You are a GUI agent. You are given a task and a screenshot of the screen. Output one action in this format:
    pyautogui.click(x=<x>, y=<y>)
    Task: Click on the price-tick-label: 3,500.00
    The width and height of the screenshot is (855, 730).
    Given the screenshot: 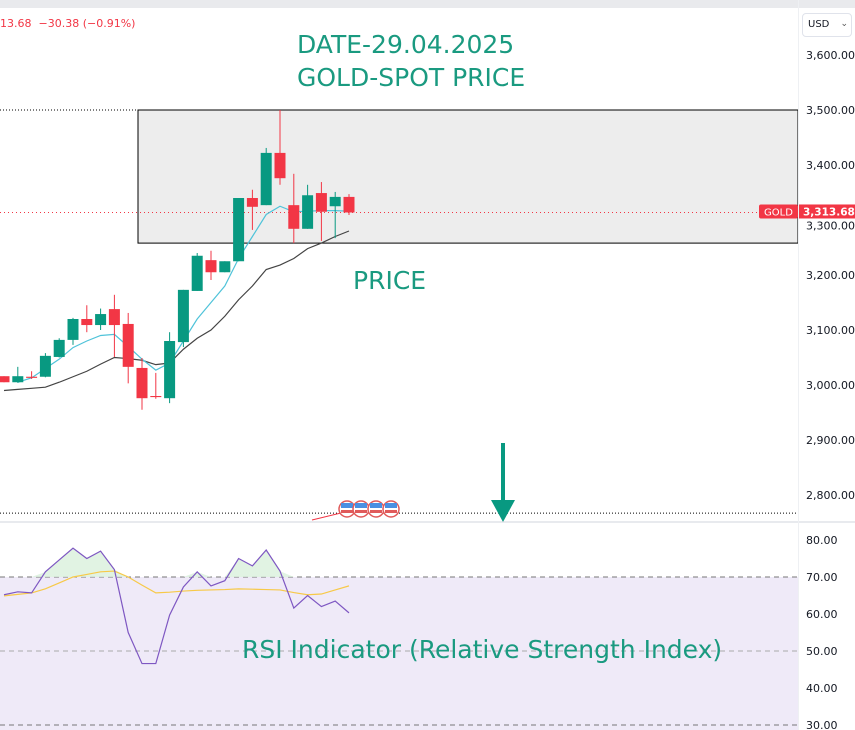 What is the action you would take?
    pyautogui.click(x=830, y=110)
    